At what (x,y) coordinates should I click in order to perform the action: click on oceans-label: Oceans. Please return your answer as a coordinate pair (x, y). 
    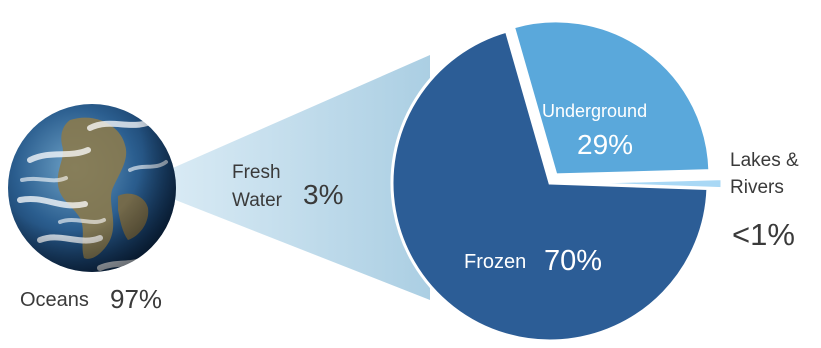
    Looking at the image, I should click on (54, 300).